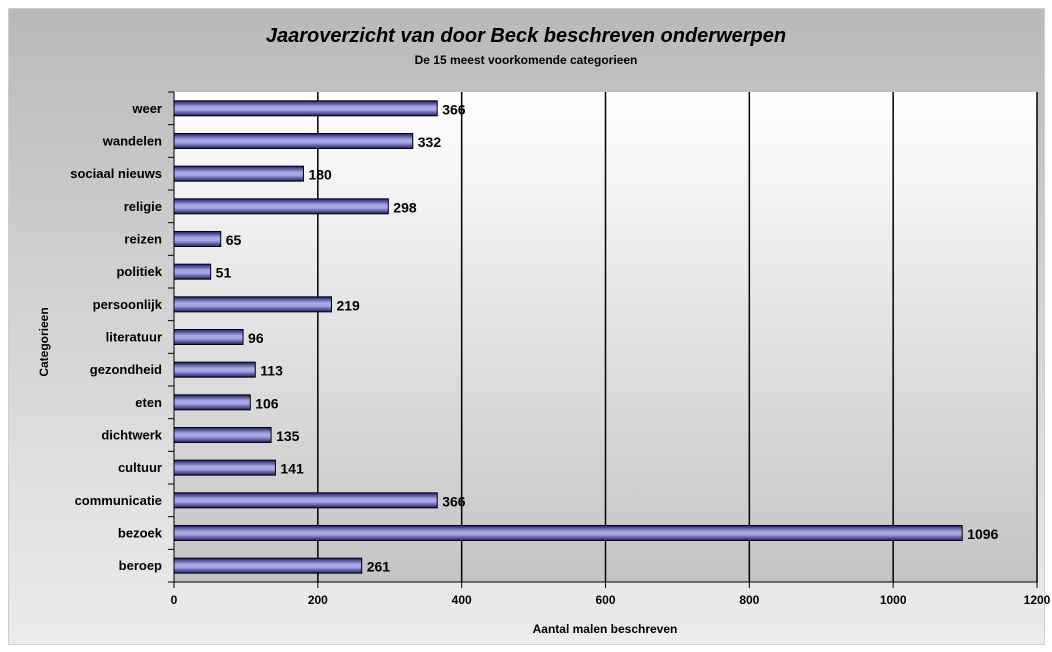 This screenshot has height=652, width=1052. I want to click on bar-politiek, so click(192, 271).